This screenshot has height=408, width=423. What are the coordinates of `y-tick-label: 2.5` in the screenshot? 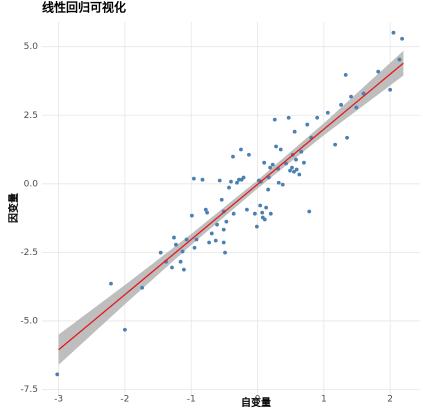 It's located at (31, 116).